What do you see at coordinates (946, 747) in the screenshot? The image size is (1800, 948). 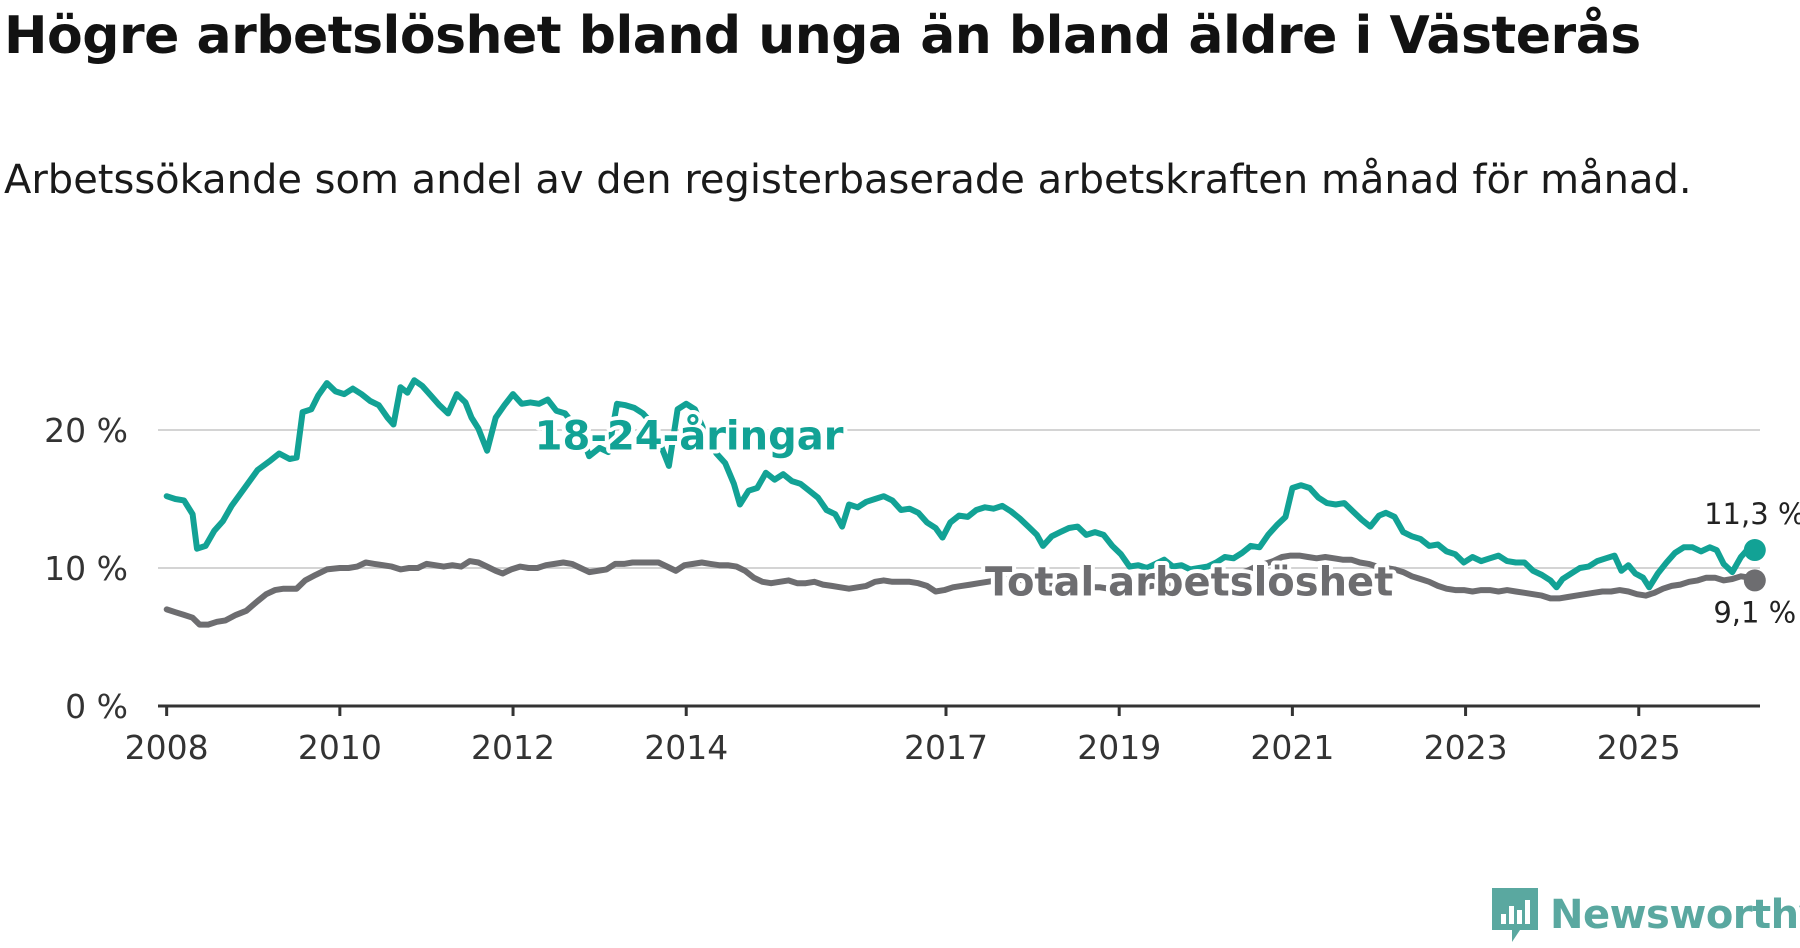 I see `x-tick-label: 2017` at bounding box center [946, 747].